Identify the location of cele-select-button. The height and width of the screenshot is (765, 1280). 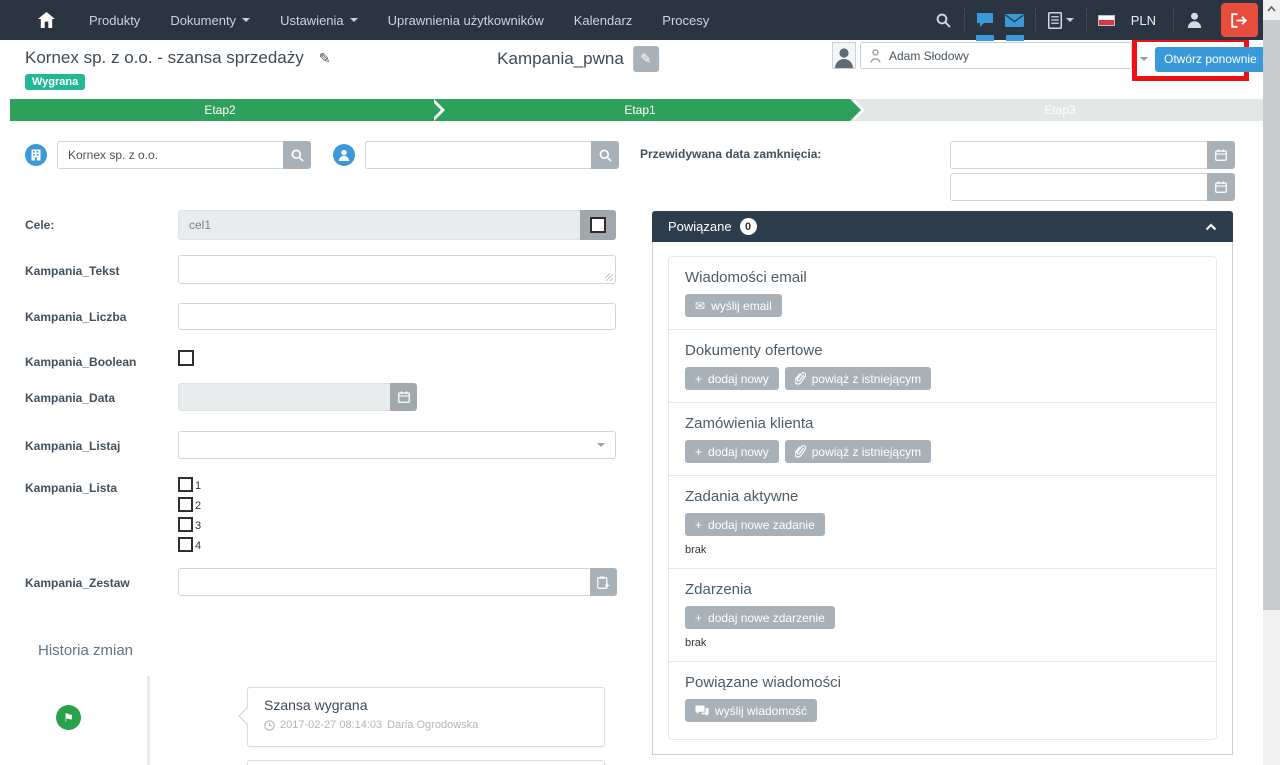
(598, 225).